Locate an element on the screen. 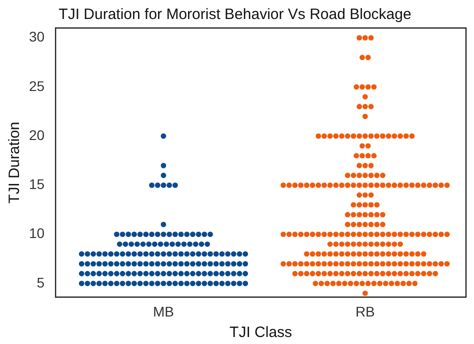 The image size is (474, 344). x-axis-title: TJI Class is located at coordinates (261, 333).